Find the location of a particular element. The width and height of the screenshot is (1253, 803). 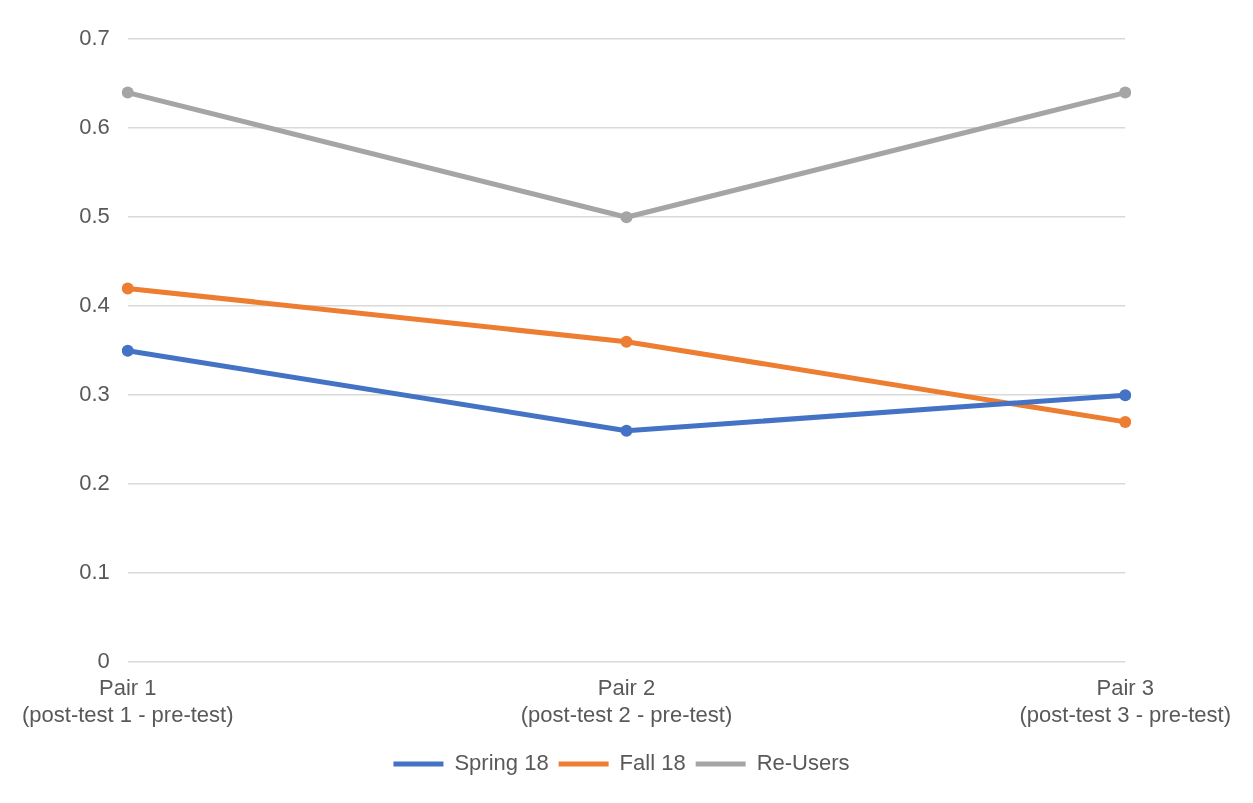

y-tick-label: 0.2 is located at coordinates (94, 483).